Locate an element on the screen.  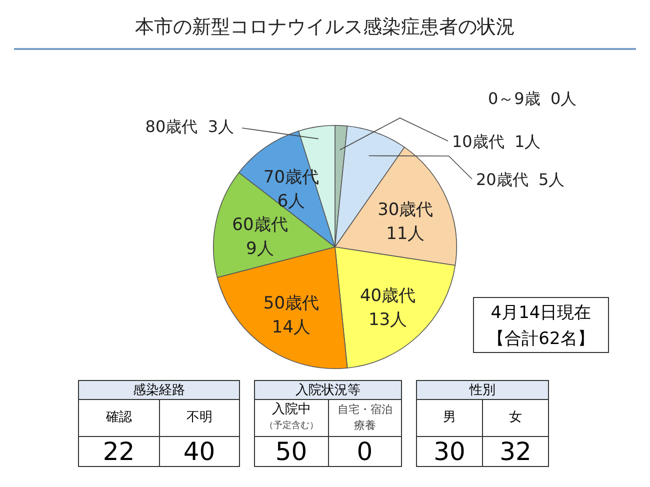
data-label: 14人 is located at coordinates (291, 327).